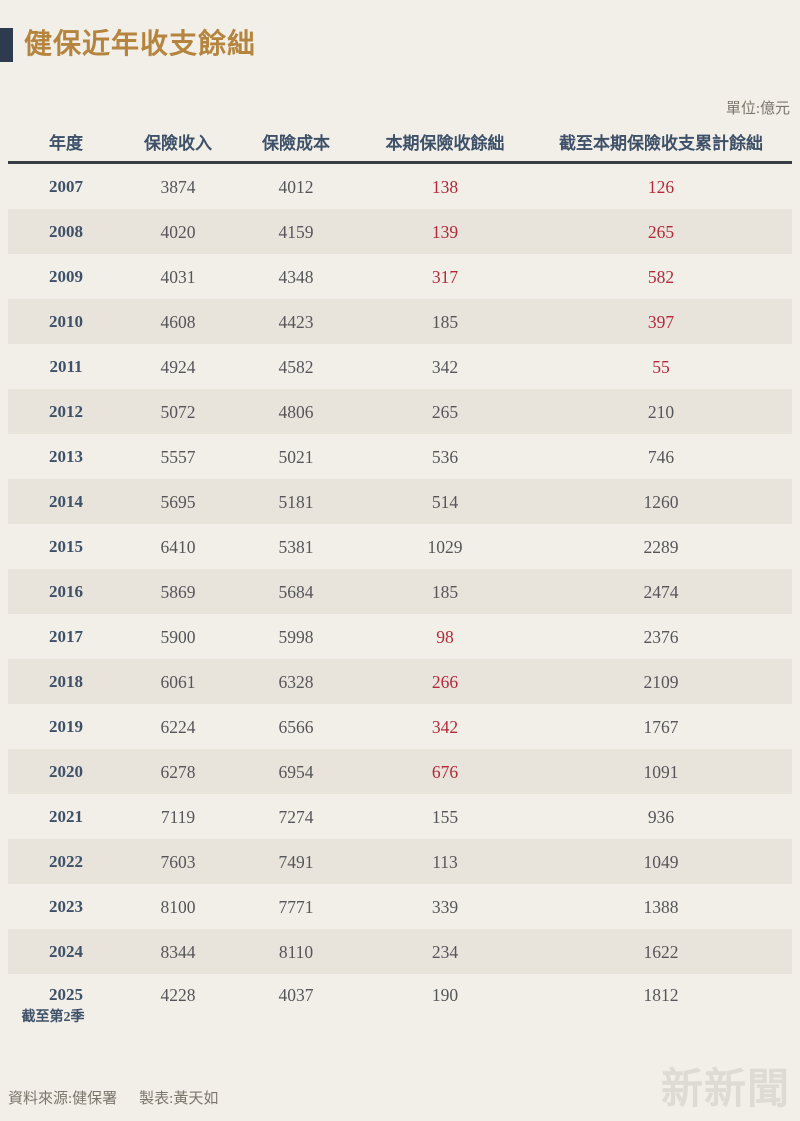  What do you see at coordinates (296, 411) in the screenshot?
I see `value: 4806` at bounding box center [296, 411].